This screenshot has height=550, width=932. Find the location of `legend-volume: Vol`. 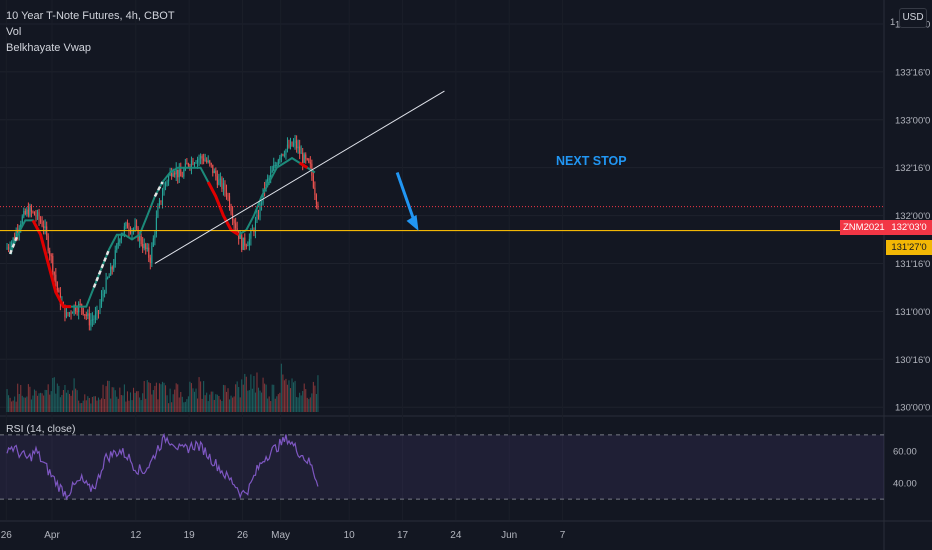

legend-volume: Vol is located at coordinates (14, 32).